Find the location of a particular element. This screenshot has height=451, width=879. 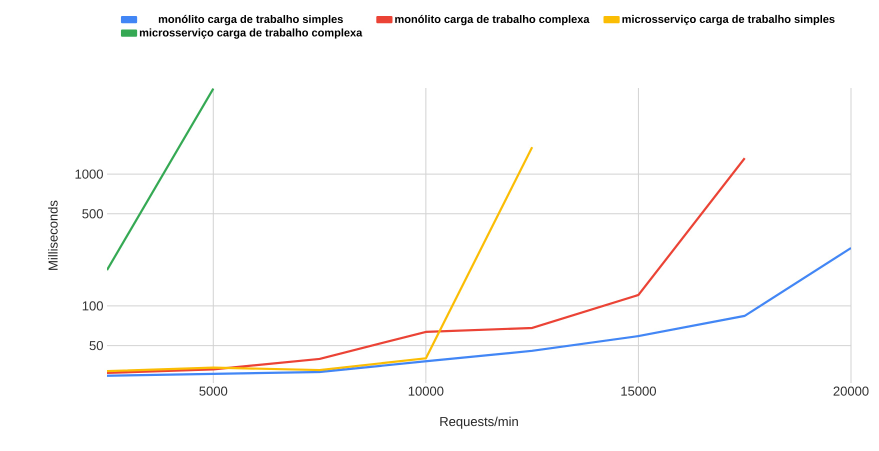

y-tick-label: 100 is located at coordinates (92, 305).